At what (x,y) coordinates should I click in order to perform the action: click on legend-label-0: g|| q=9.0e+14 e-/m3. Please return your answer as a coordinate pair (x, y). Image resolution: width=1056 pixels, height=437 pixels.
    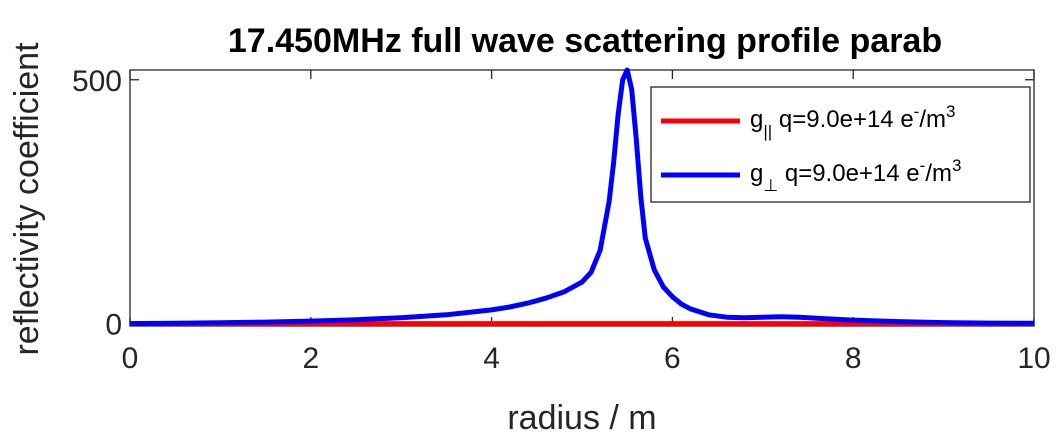
    Looking at the image, I should click on (852, 121).